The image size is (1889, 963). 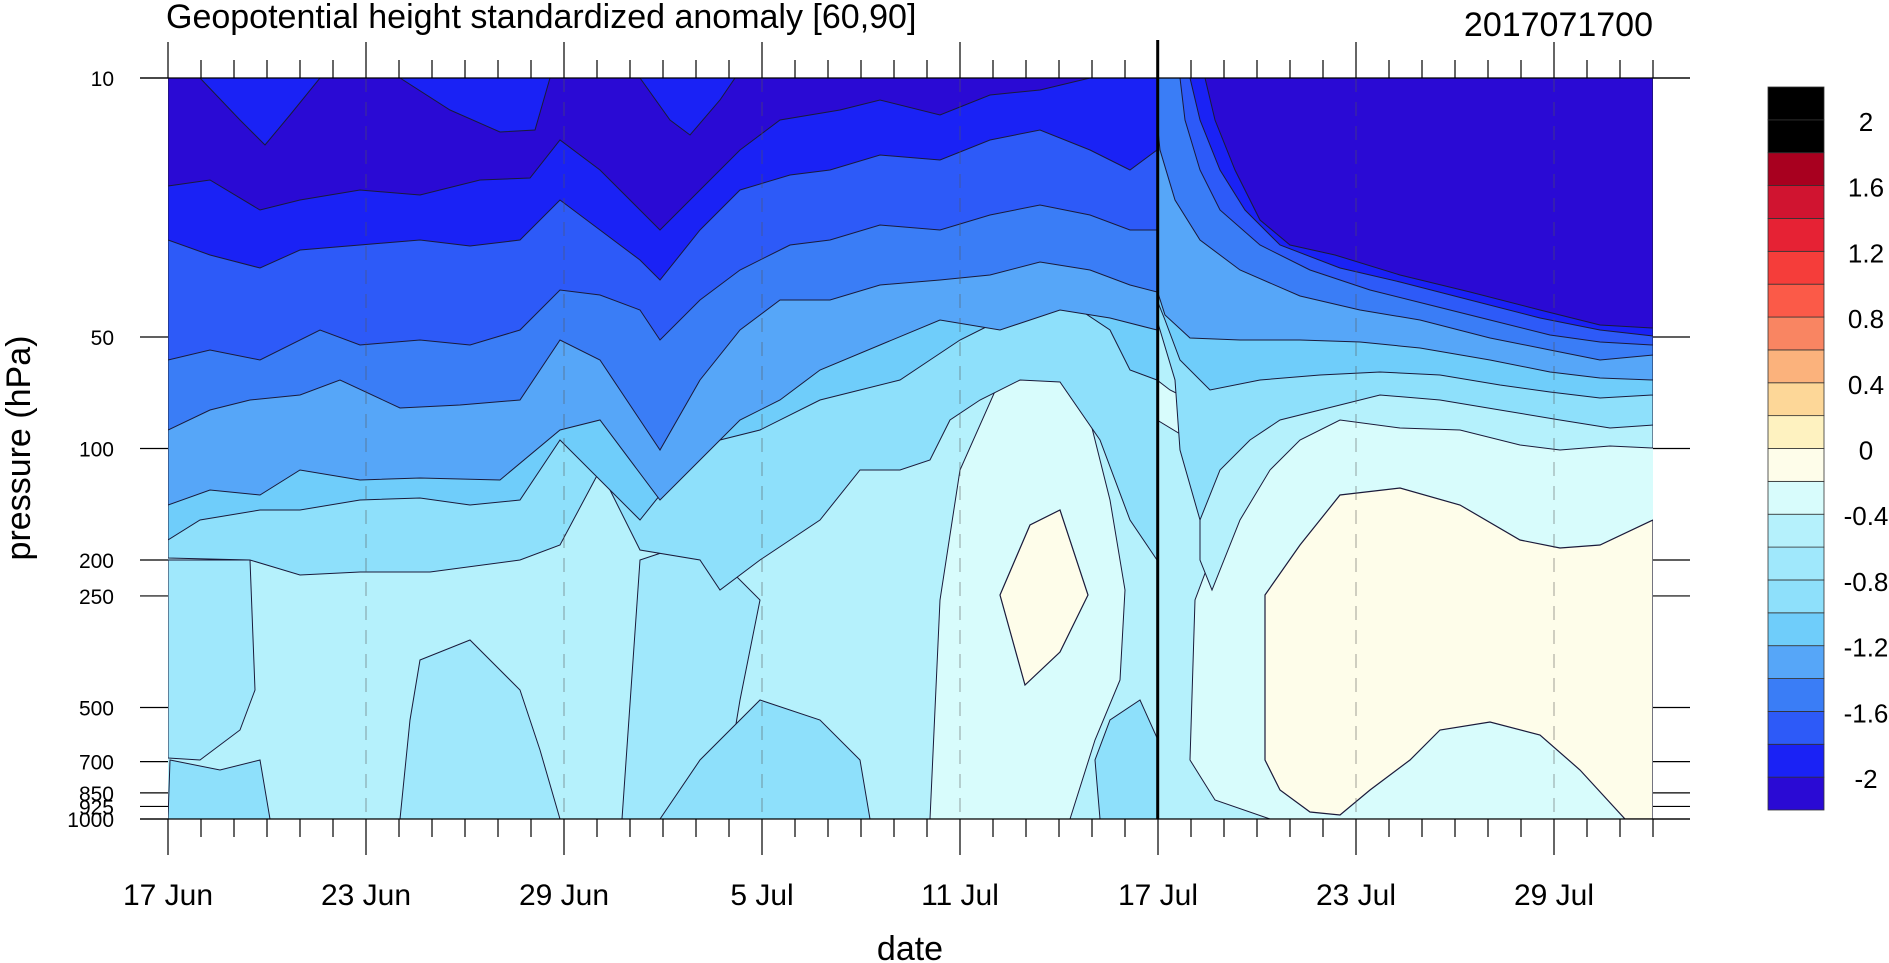 What do you see at coordinates (910, 946) in the screenshot?
I see `x-axis-label: date` at bounding box center [910, 946].